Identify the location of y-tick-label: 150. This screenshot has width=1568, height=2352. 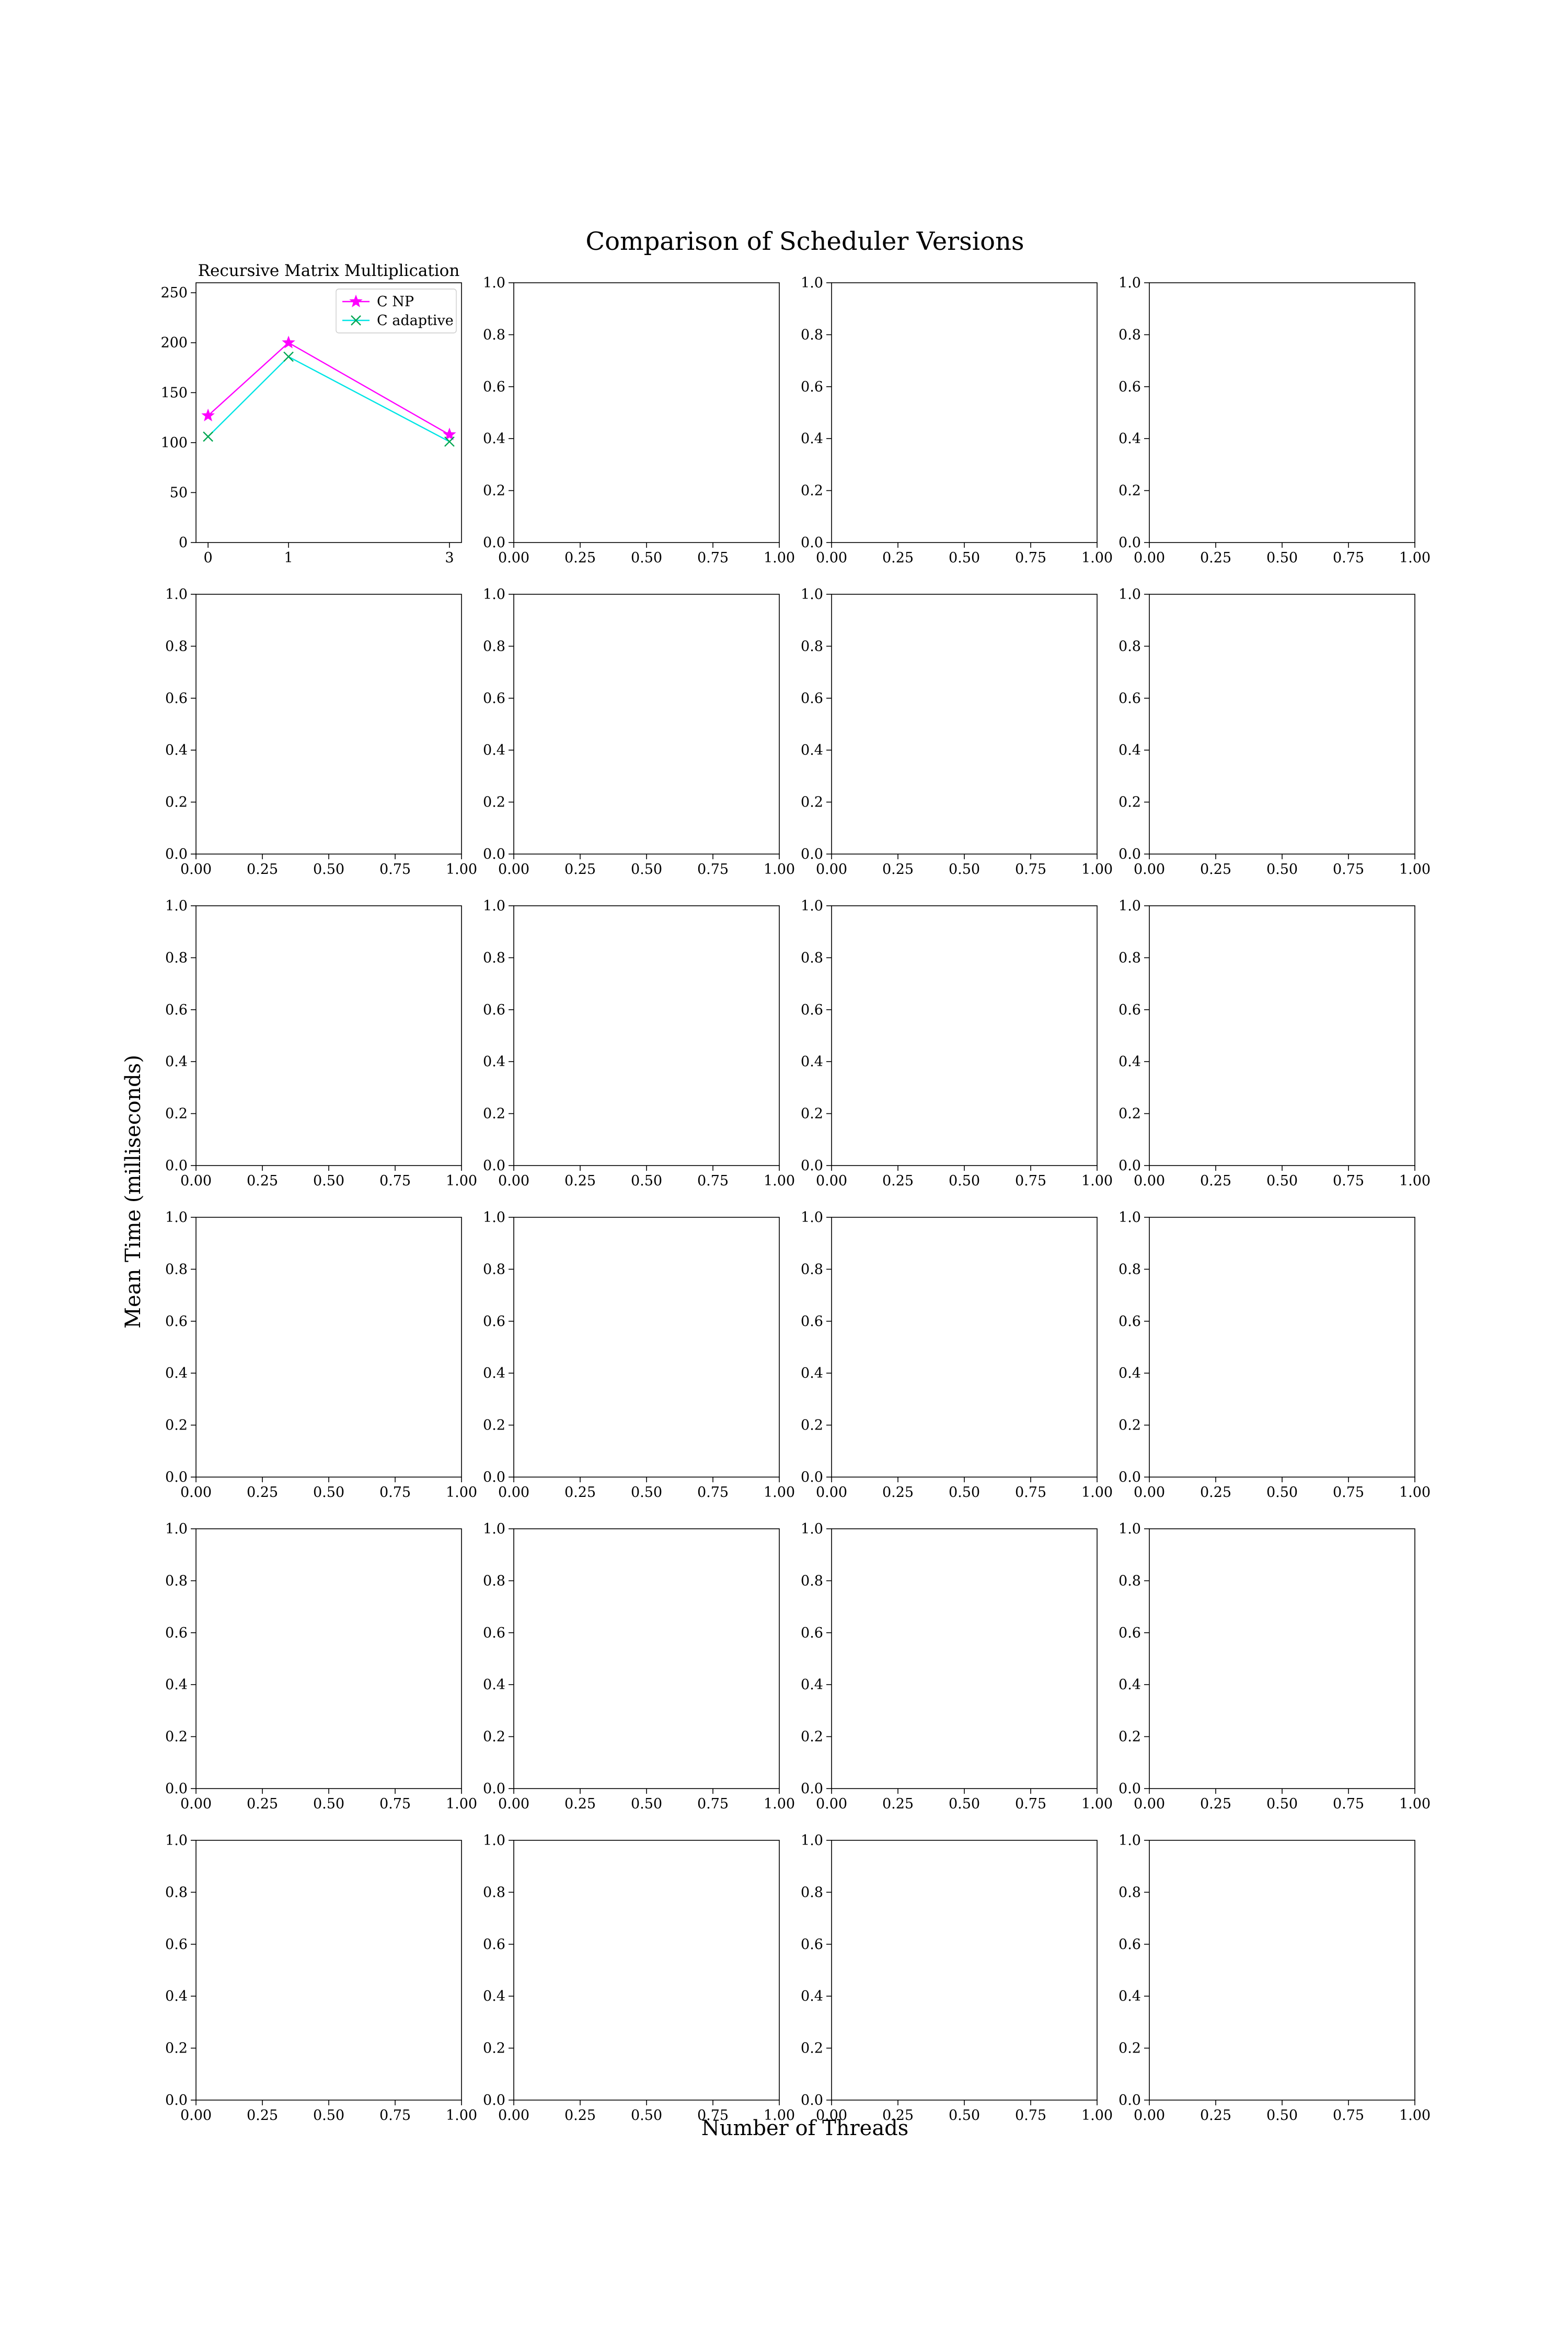
(174, 393).